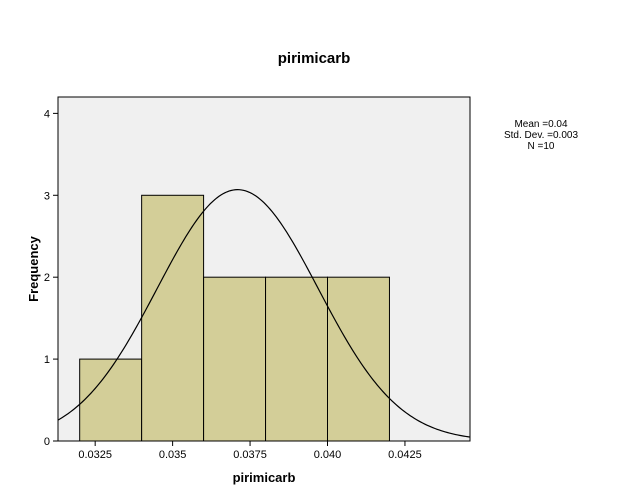 Image resolution: width=627 pixels, height=502 pixels. Describe the element at coordinates (328, 455) in the screenshot. I see `x-tick-label: 0.040` at that location.